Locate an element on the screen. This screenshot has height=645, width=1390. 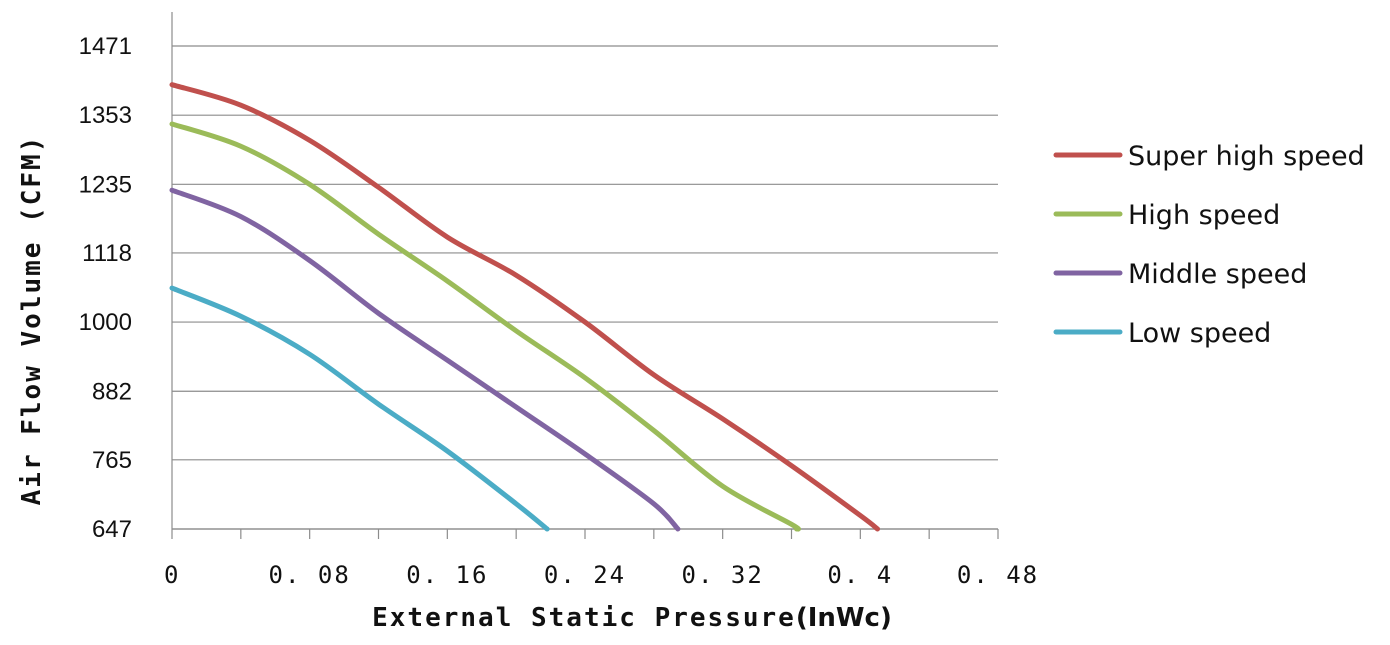
x-tick-label: 0. 24 is located at coordinates (585, 575).